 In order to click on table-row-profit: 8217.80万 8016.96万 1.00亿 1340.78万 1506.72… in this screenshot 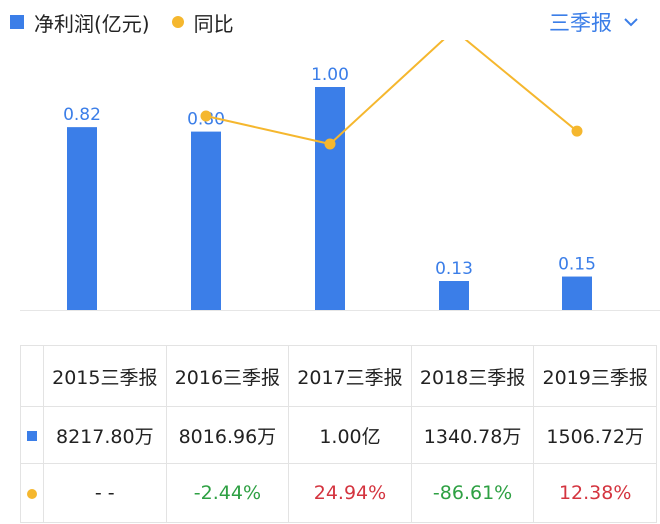, I will do `click(338, 435)`.